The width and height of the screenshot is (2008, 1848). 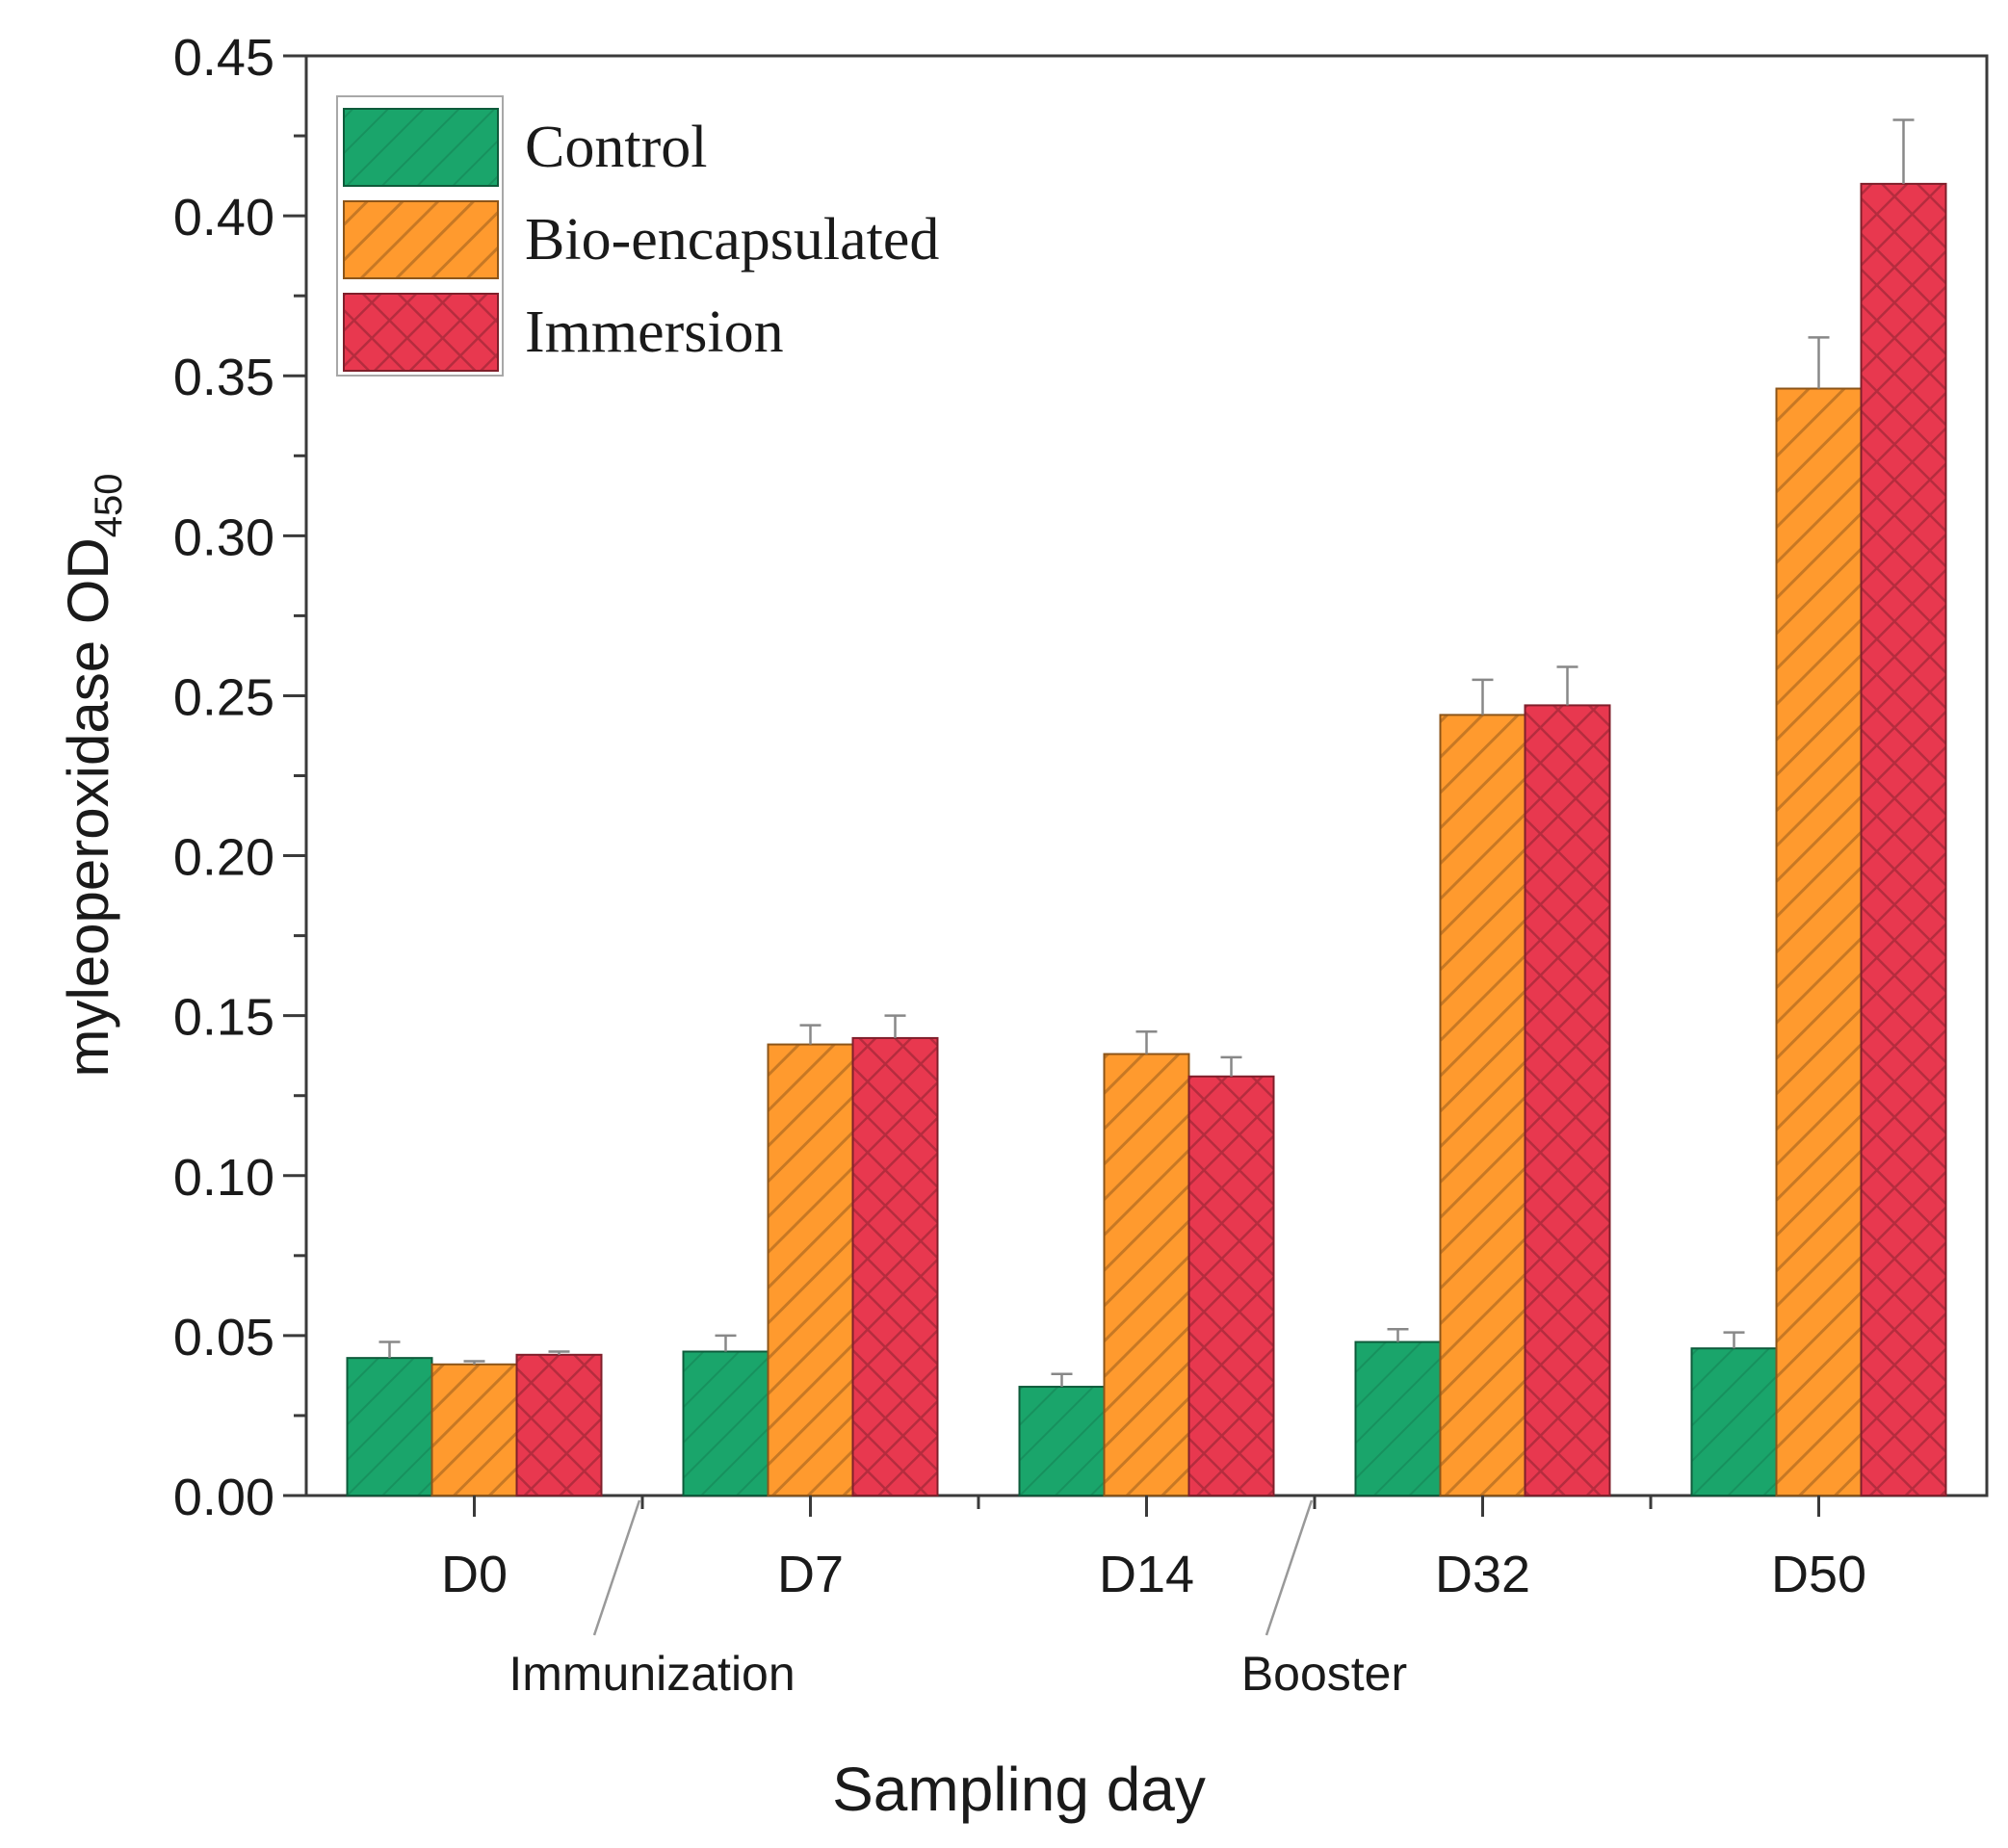 I want to click on bar-bio-encapsulated-d7, so click(x=810, y=1270).